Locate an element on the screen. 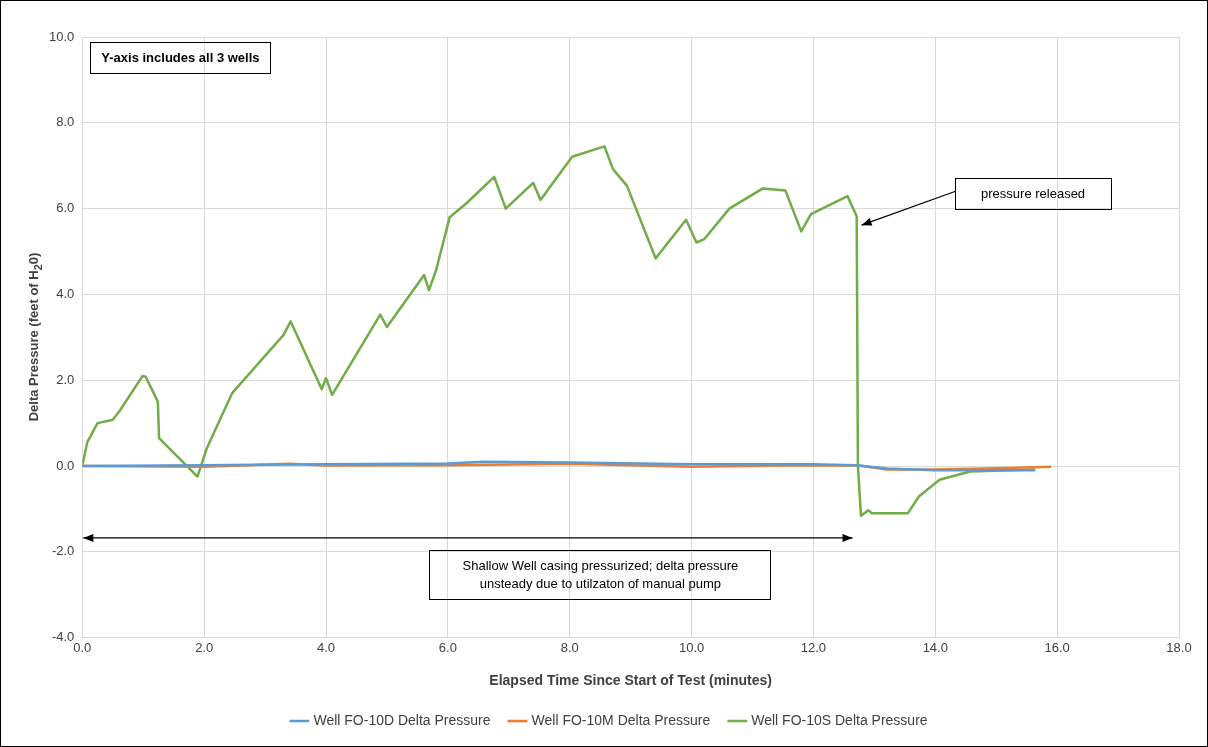 This screenshot has width=1208, height=747. y-tick-label: 10.0 is located at coordinates (61, 36).